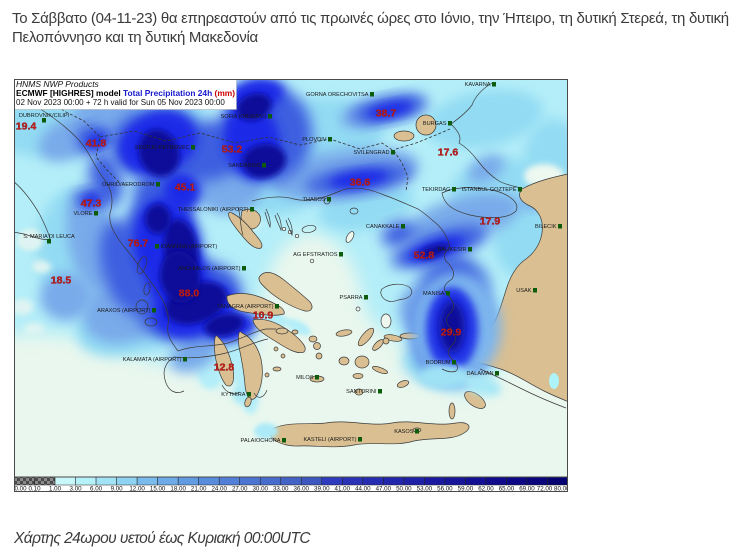 This screenshot has height=551, width=748. What do you see at coordinates (232, 150) in the screenshot?
I see `svg-text: 53.2` at bounding box center [232, 150].